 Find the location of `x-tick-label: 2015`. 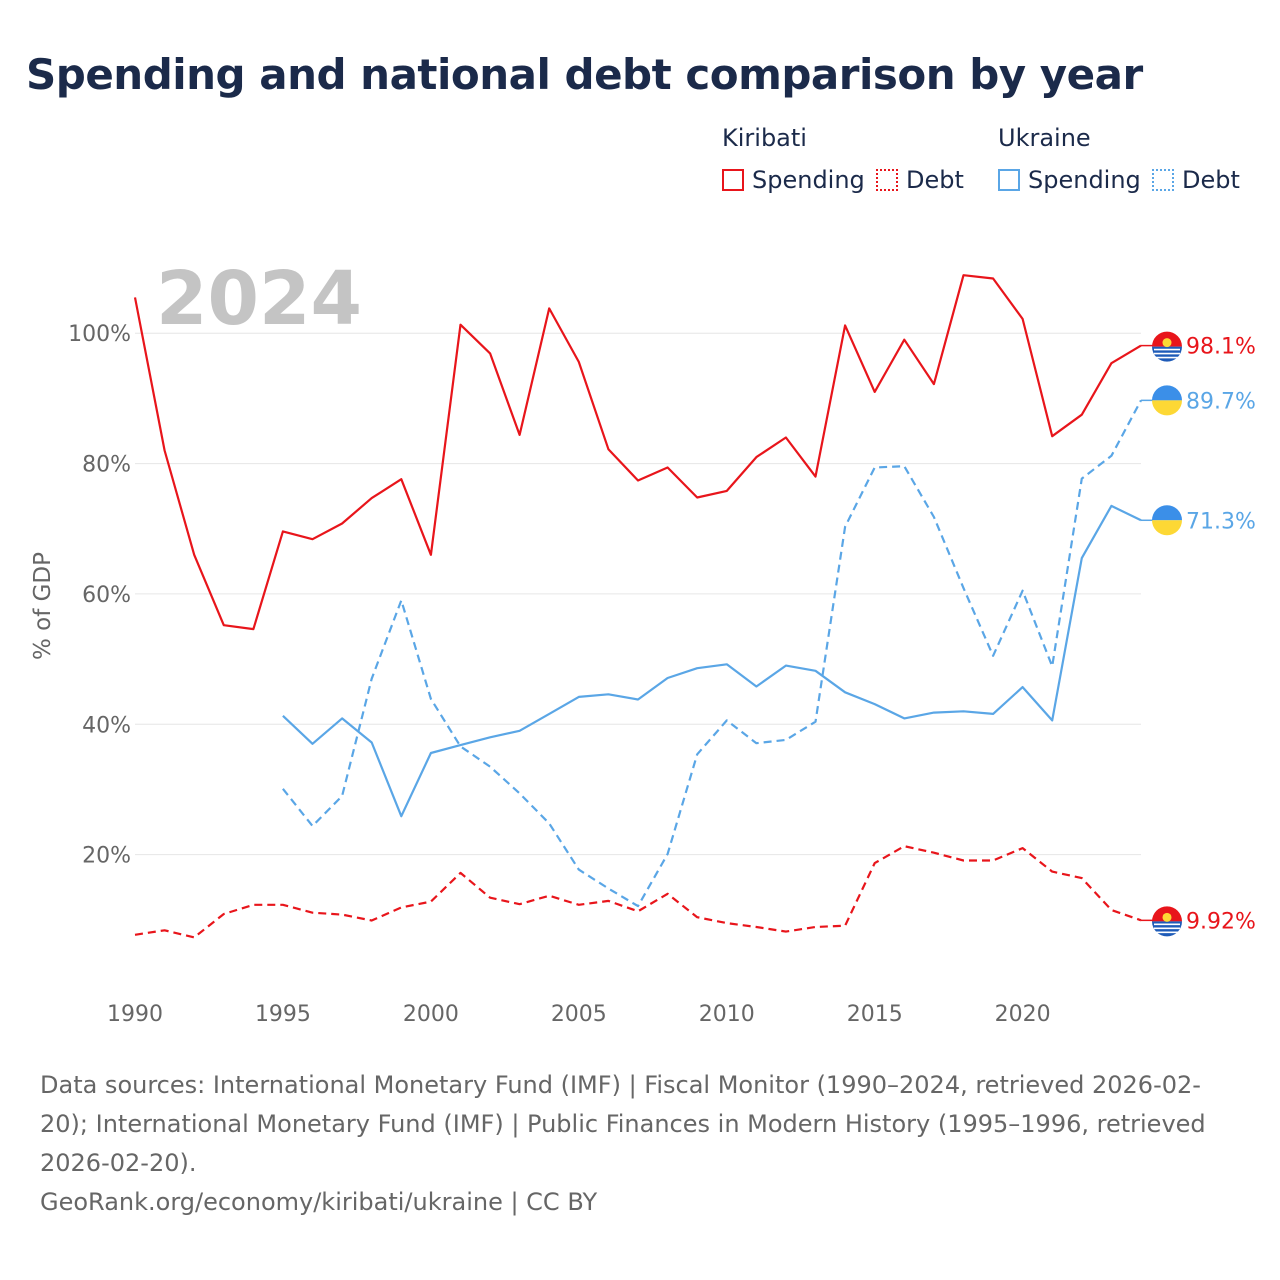

x-tick-label: 2015 is located at coordinates (875, 1014).